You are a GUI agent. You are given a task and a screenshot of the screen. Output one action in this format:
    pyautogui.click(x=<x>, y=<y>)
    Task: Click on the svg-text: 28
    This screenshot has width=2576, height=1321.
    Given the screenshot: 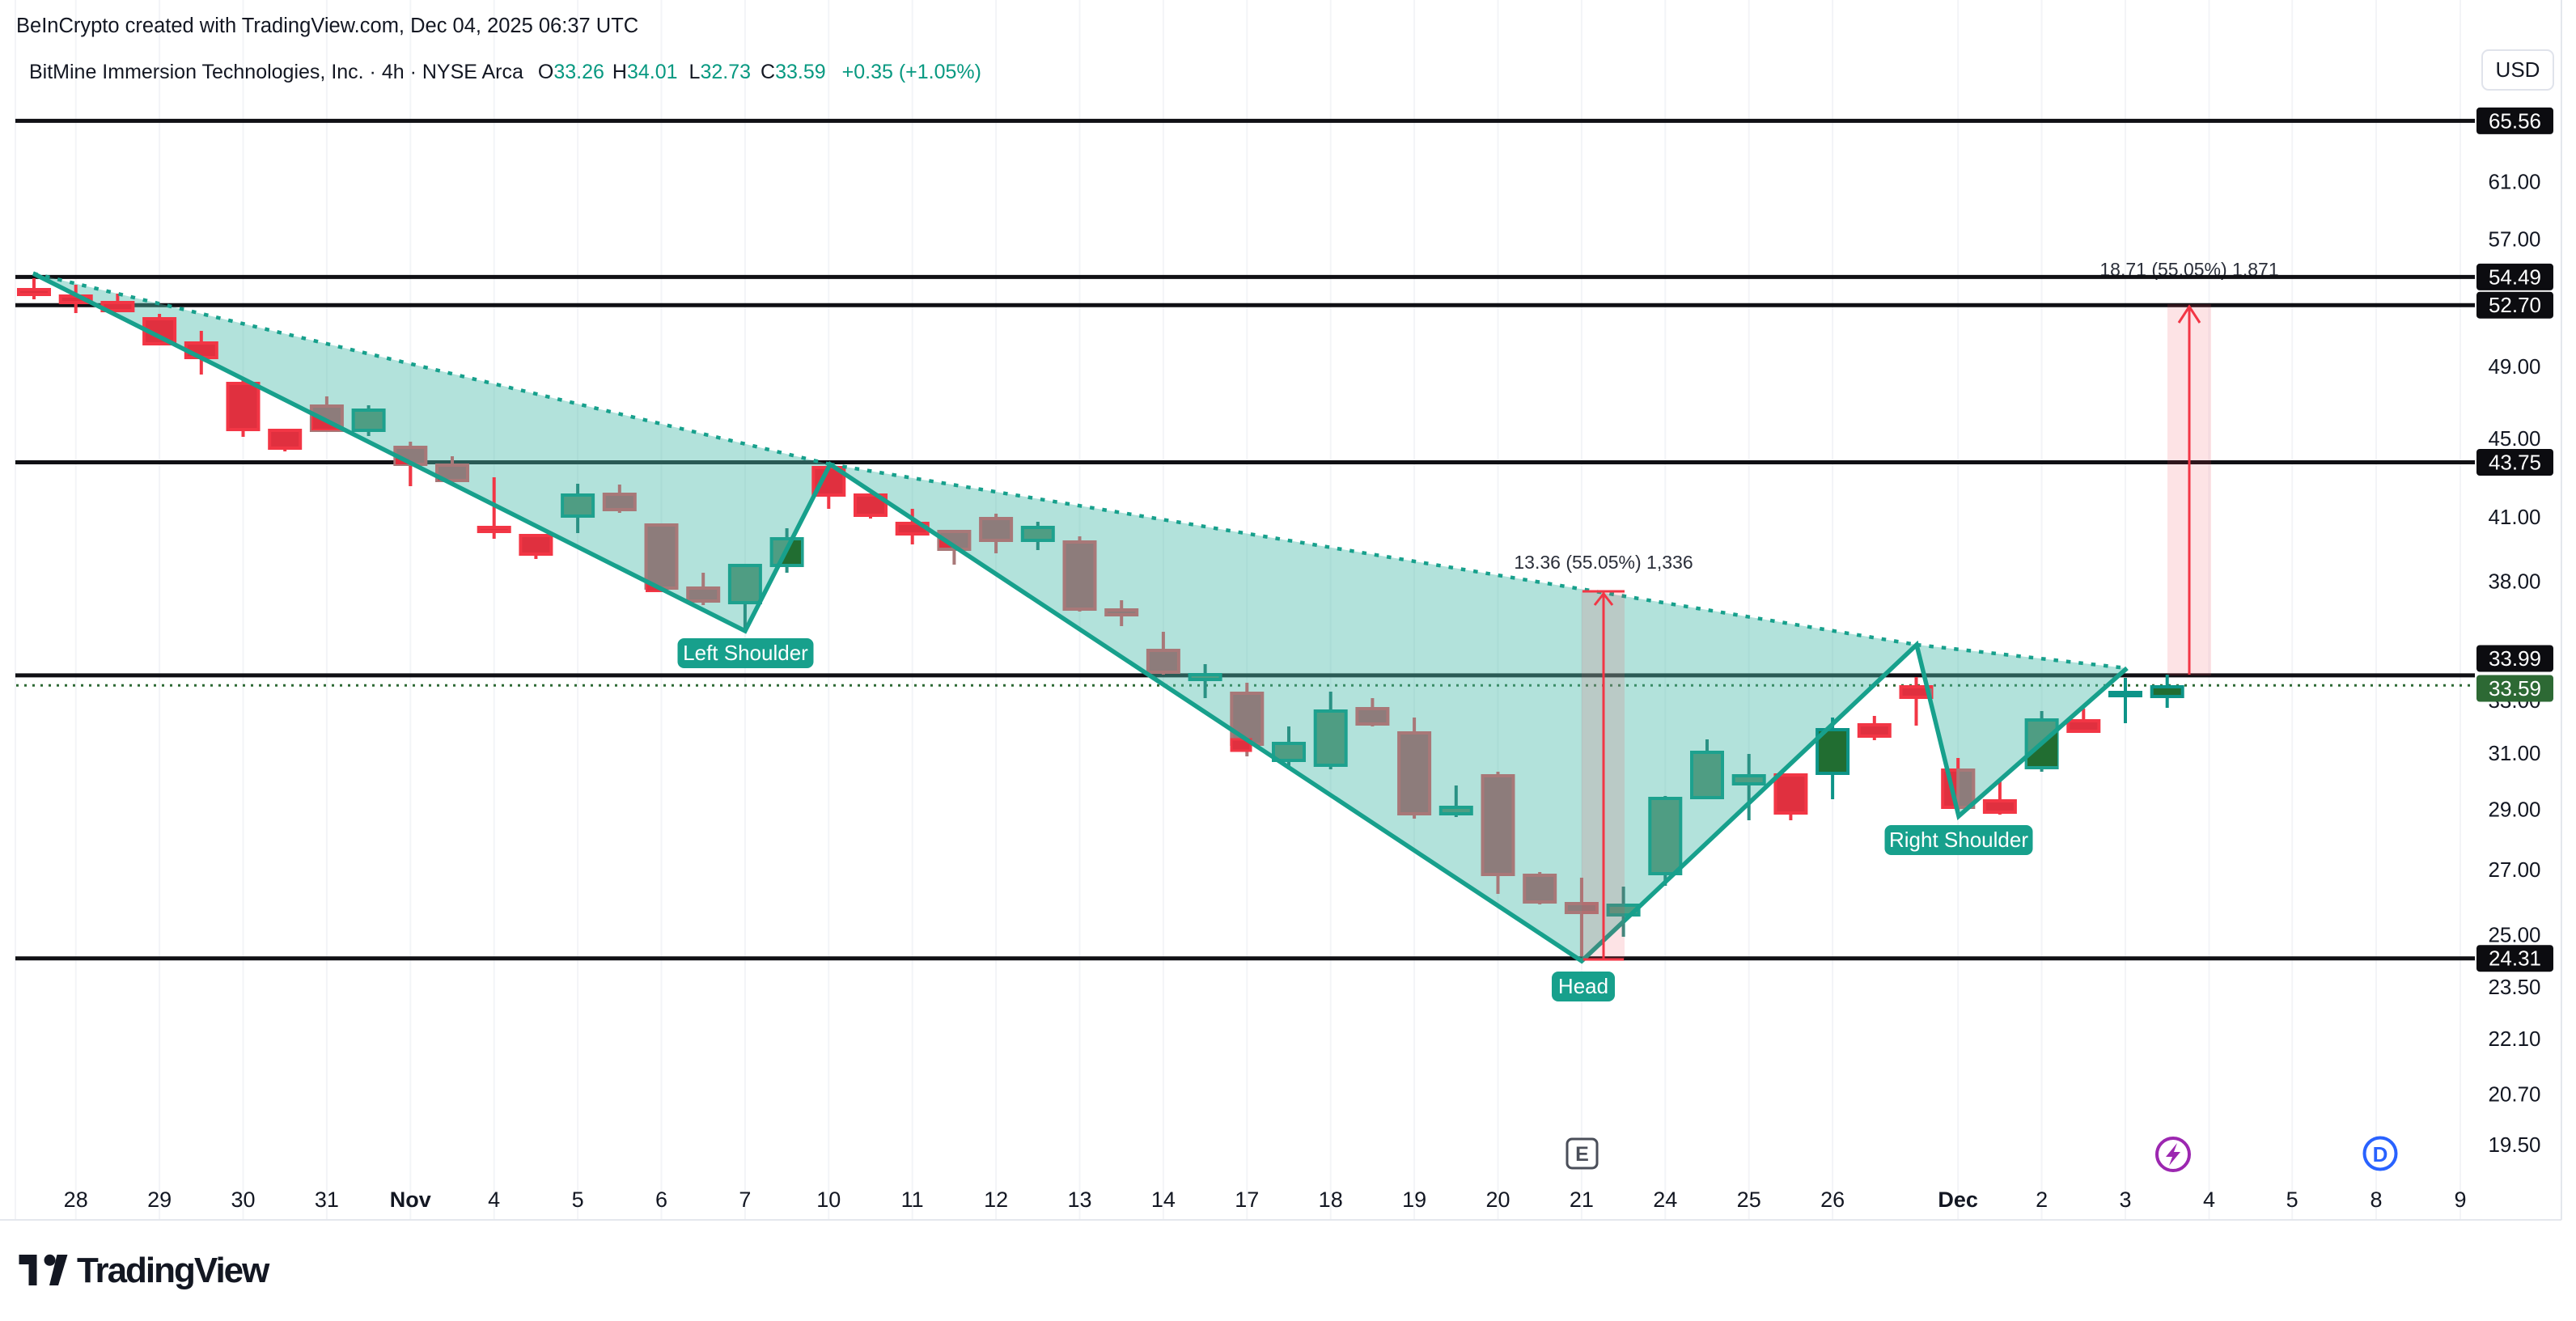 What is the action you would take?
    pyautogui.click(x=76, y=1200)
    